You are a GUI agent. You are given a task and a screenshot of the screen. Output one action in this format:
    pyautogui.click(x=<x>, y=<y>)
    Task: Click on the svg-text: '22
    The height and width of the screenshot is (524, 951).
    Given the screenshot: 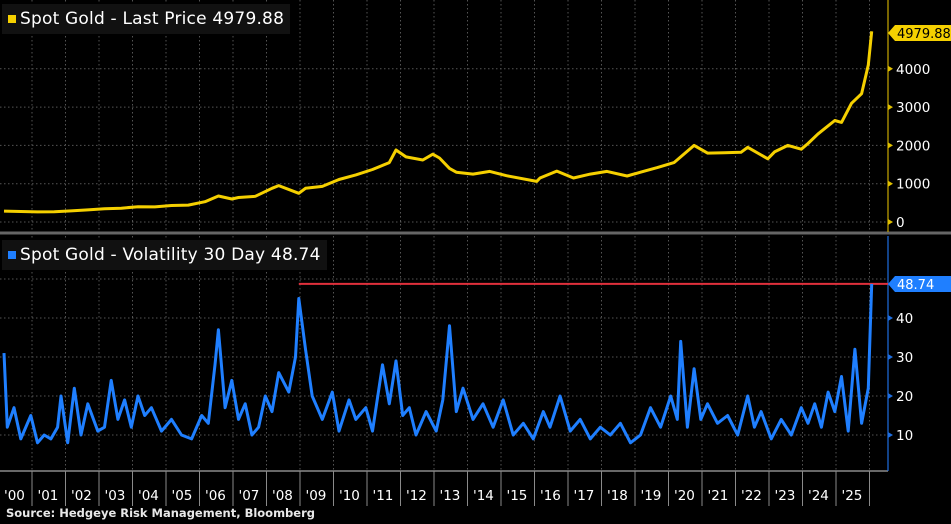 What is the action you would take?
    pyautogui.click(x=751, y=496)
    